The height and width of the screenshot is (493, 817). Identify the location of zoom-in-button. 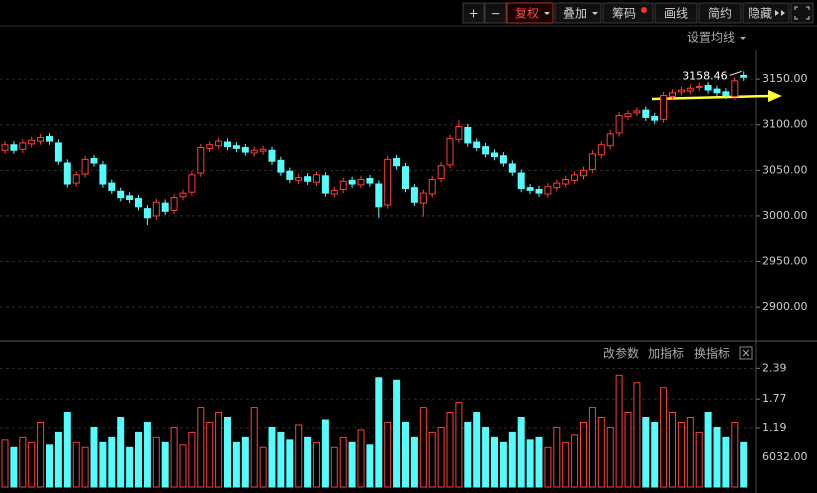
(473, 13).